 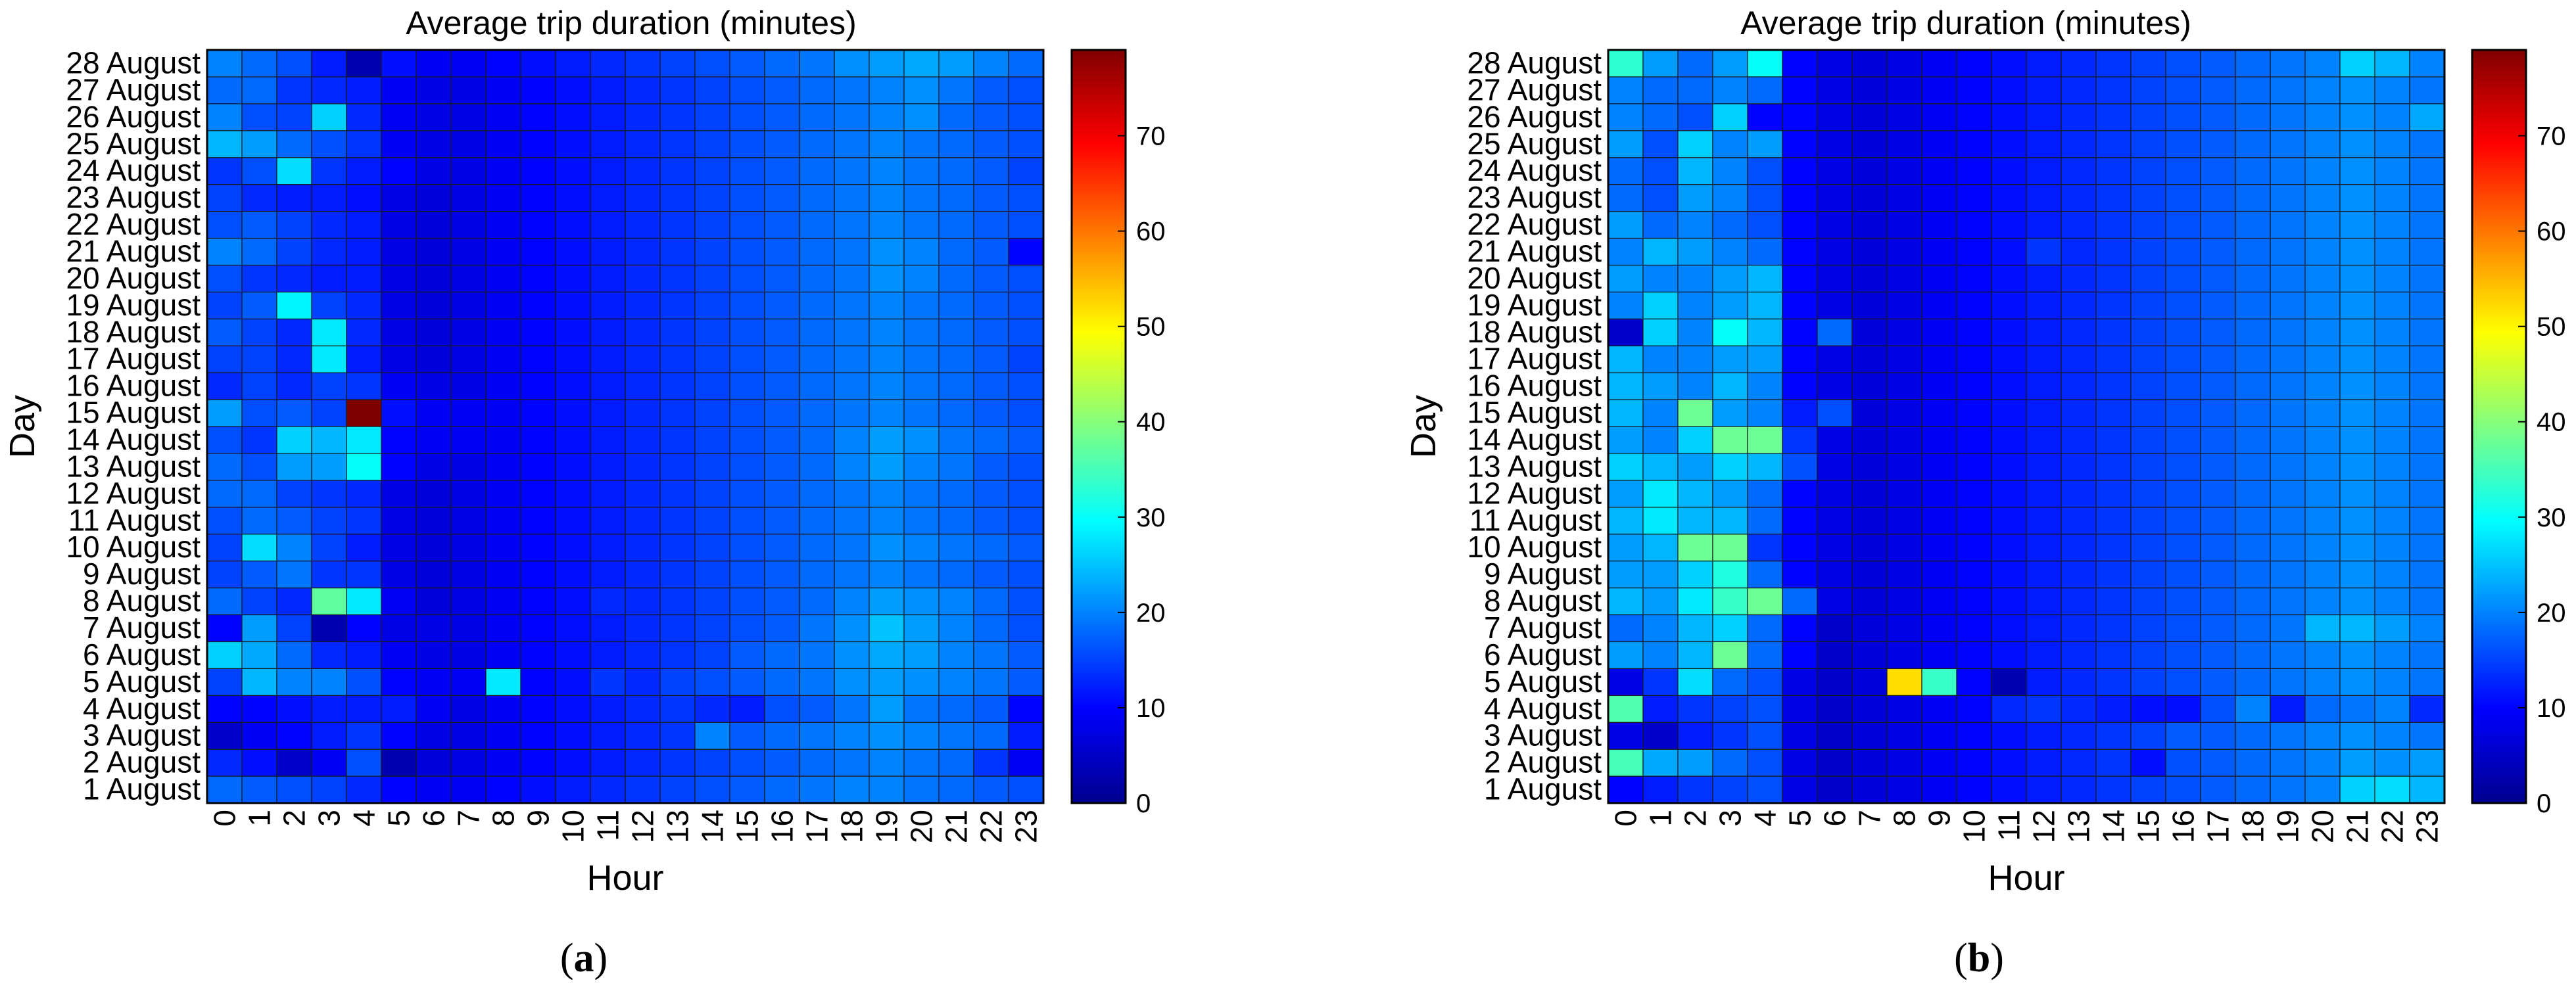 What do you see at coordinates (1151, 422) in the screenshot?
I see `colorbar-tick-label: 40` at bounding box center [1151, 422].